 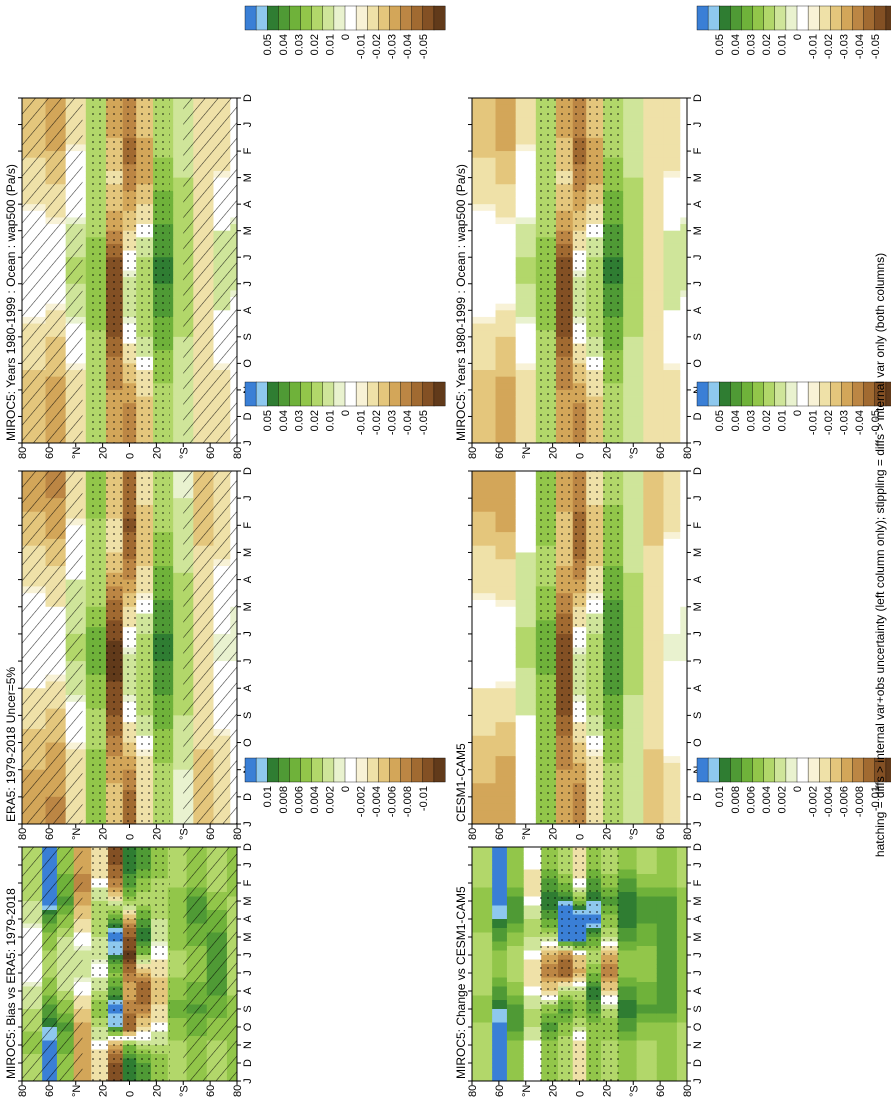 I want to click on colorbar-label: 0.01, so click(x=330, y=44).